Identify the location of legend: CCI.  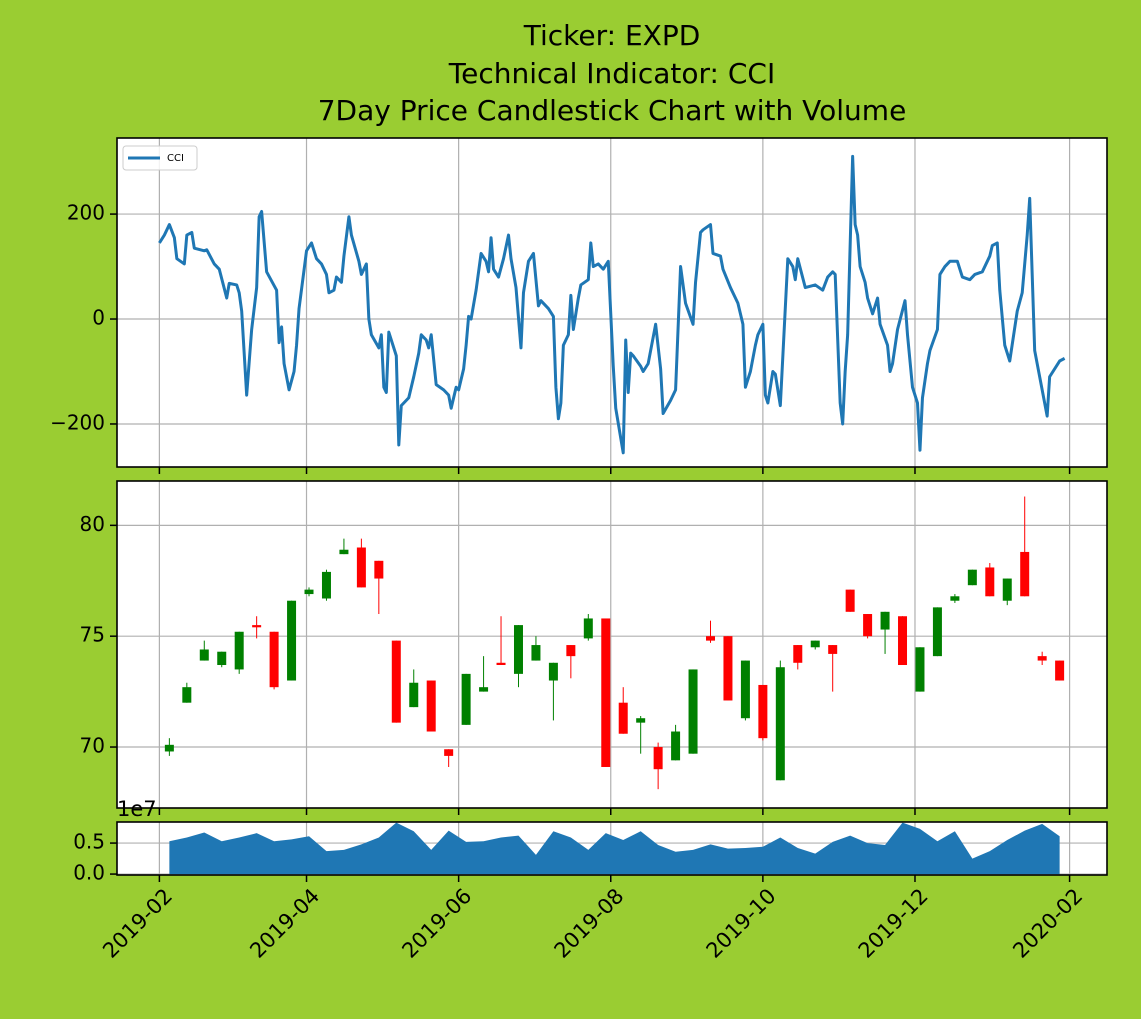
(160, 158).